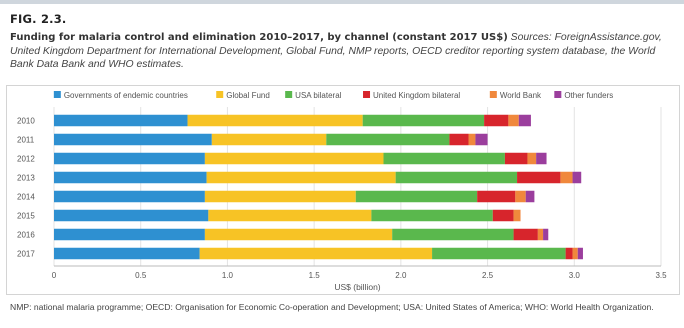 This screenshot has height=328, width=684. What do you see at coordinates (661, 275) in the screenshot?
I see `x-tick-label: 3.5` at bounding box center [661, 275].